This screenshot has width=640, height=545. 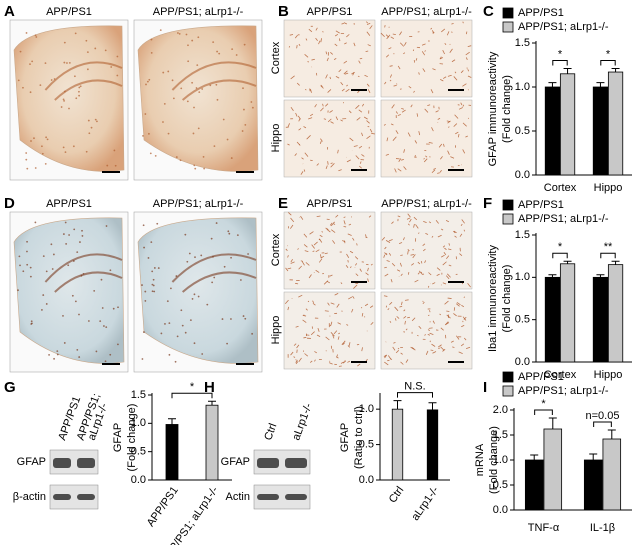 What do you see at coordinates (508, 13) in the screenshot?
I see `legend-swatch` at bounding box center [508, 13].